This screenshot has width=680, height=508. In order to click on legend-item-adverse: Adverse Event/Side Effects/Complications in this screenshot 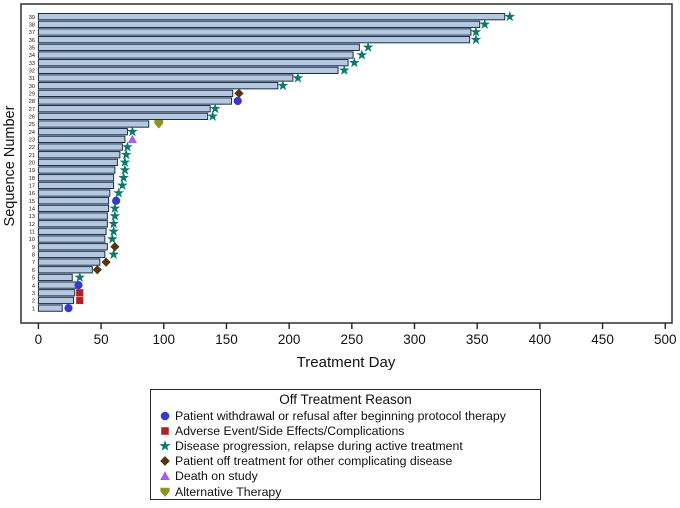, I will do `click(345, 430)`.